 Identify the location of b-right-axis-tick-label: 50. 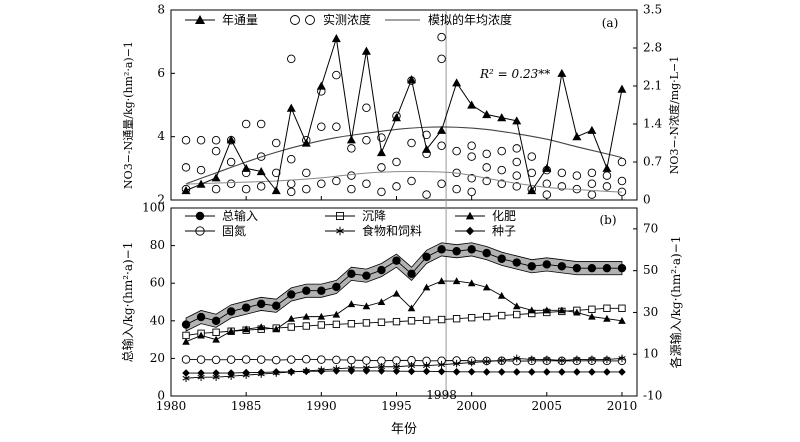
(650, 270).